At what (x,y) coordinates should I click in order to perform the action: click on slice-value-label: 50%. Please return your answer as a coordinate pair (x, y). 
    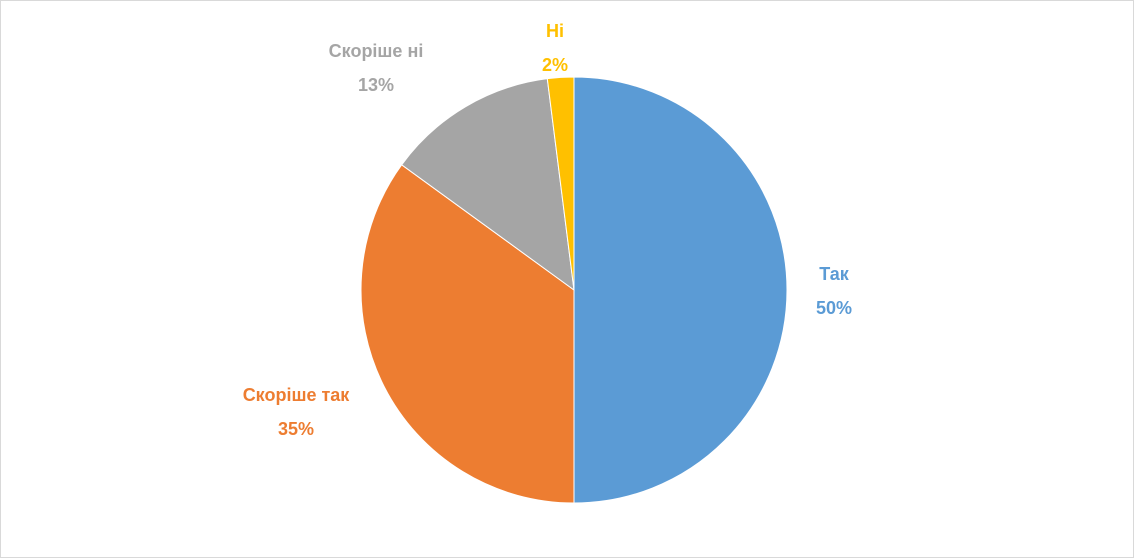
    Looking at the image, I should click on (834, 308).